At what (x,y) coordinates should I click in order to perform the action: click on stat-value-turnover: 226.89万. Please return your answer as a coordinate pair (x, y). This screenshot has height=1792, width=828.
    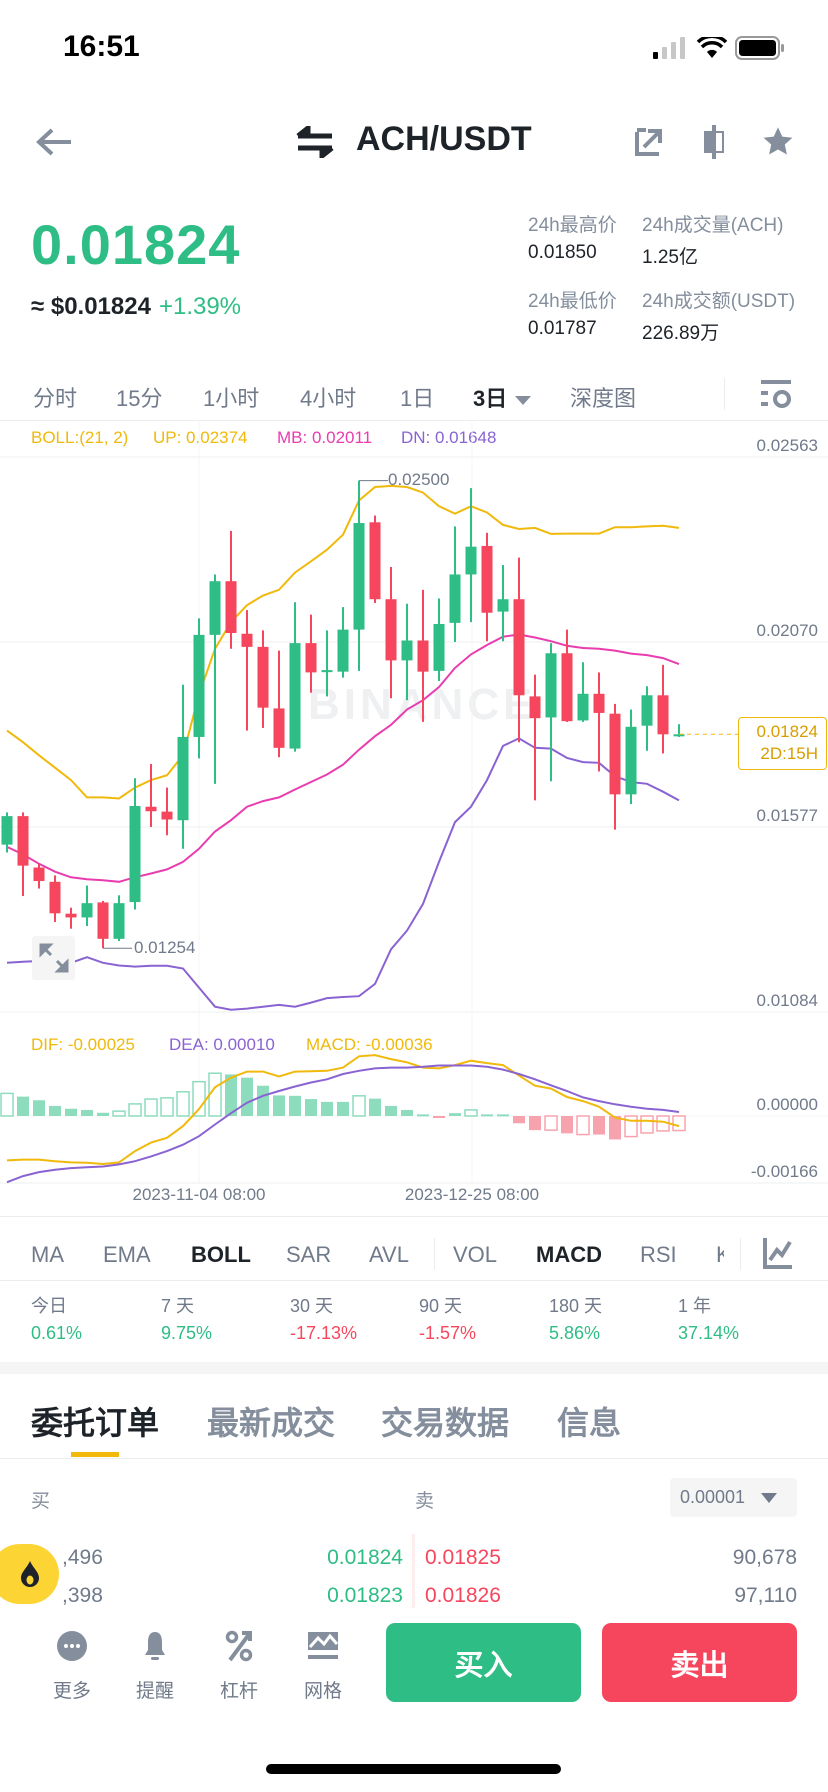
    Looking at the image, I should click on (681, 333).